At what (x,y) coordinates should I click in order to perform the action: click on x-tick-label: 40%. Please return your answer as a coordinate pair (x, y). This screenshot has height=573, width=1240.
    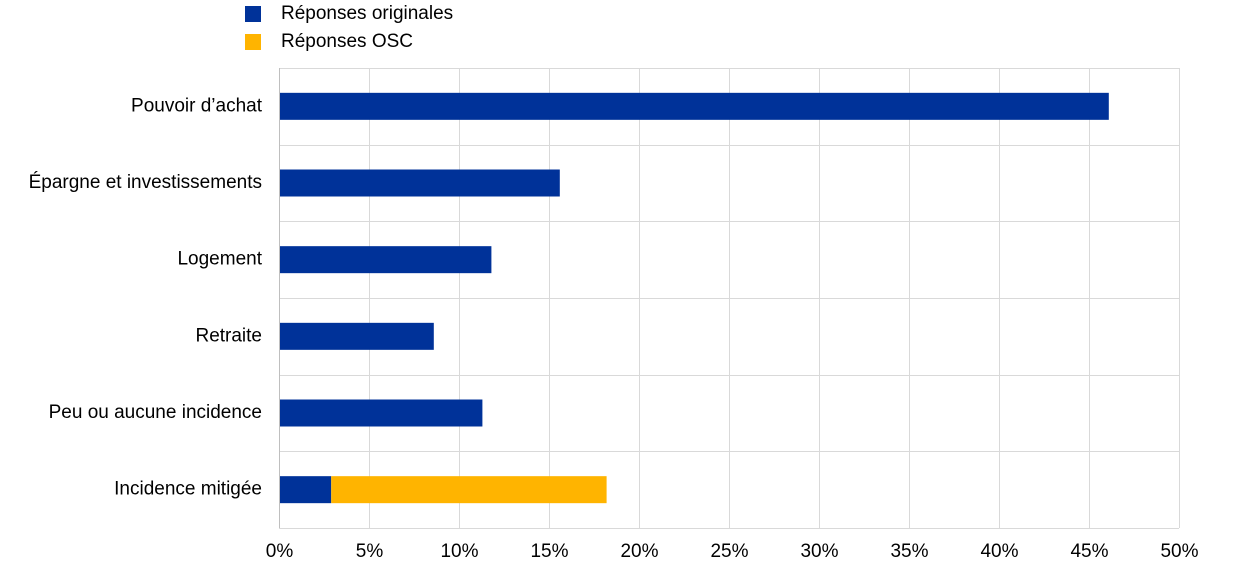
    Looking at the image, I should click on (999, 551).